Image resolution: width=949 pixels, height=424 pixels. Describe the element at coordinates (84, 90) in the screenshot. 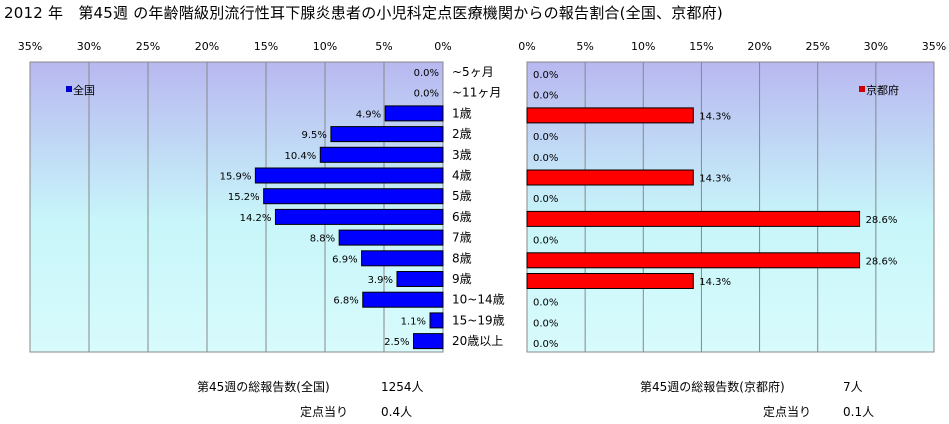

I see `left-legend-label: 全国` at that location.